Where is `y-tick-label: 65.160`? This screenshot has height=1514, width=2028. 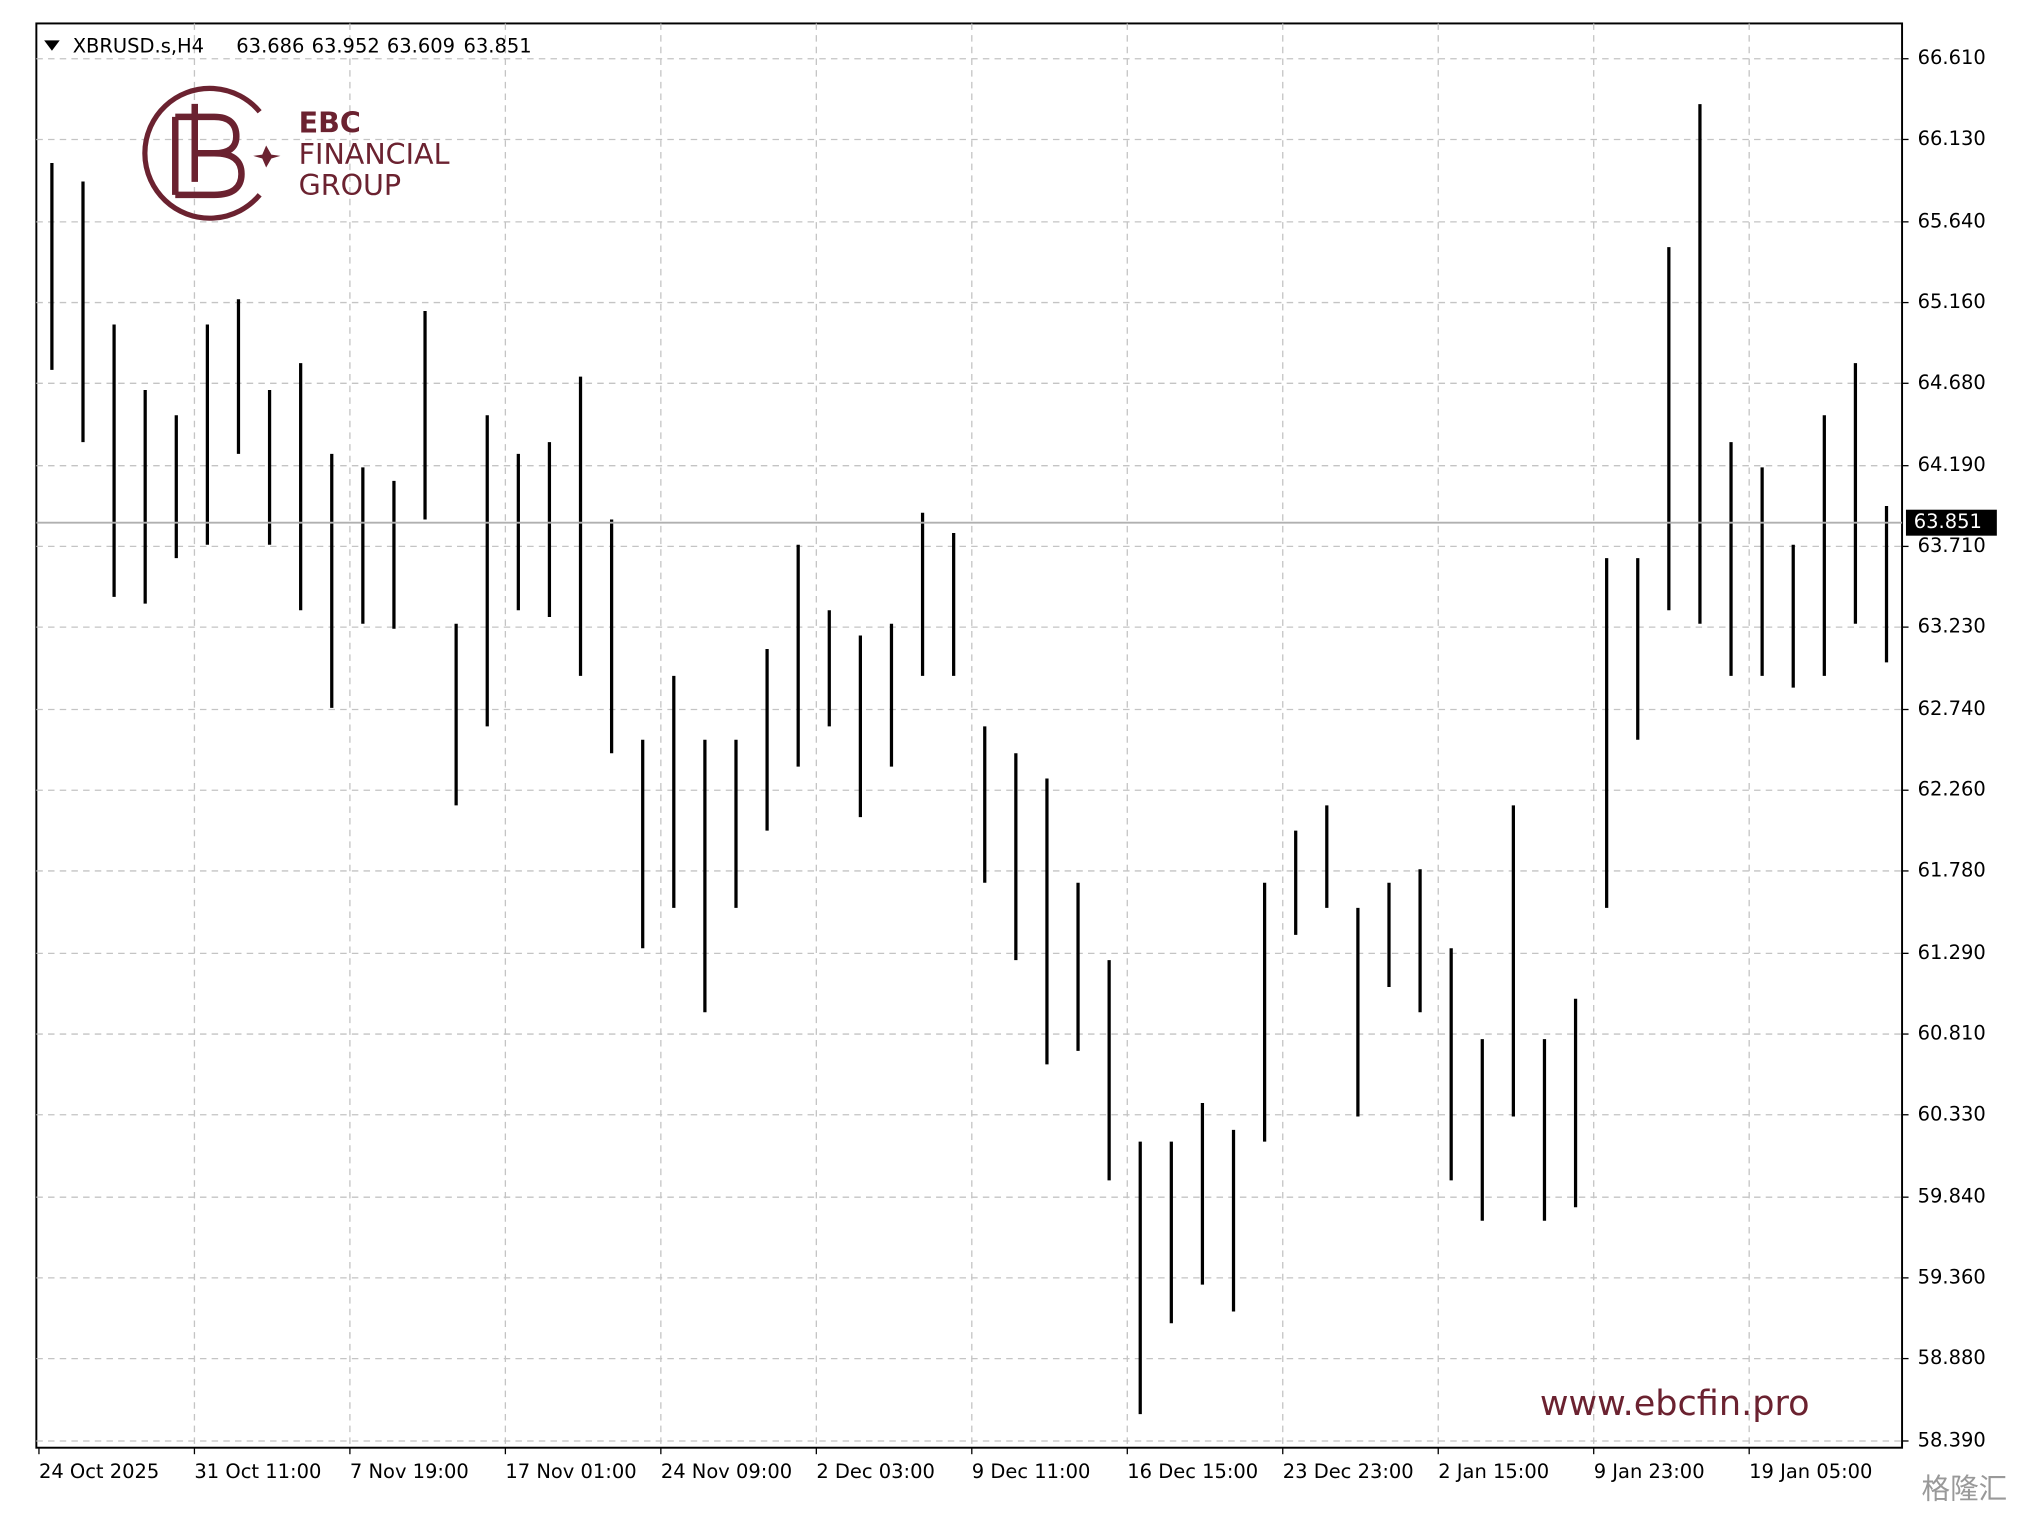 y-tick-label: 65.160 is located at coordinates (1952, 301).